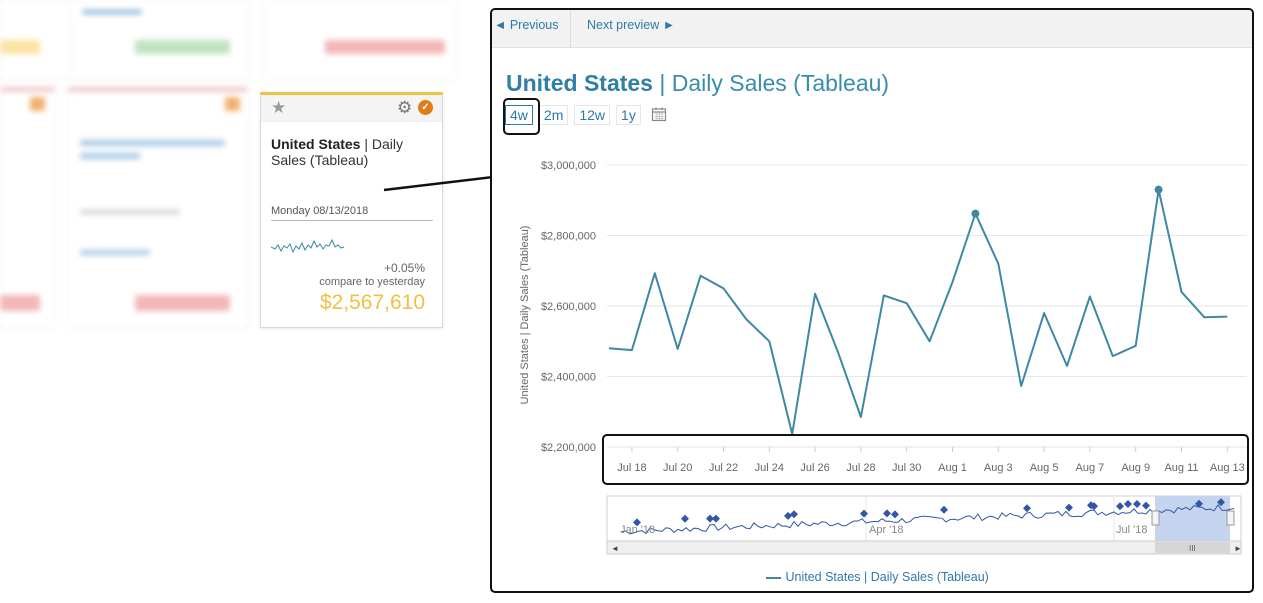  What do you see at coordinates (924, 525) in the screenshot?
I see `navigator: Jan '18 Apr '18 Jul '18 III ◄ ►` at bounding box center [924, 525].